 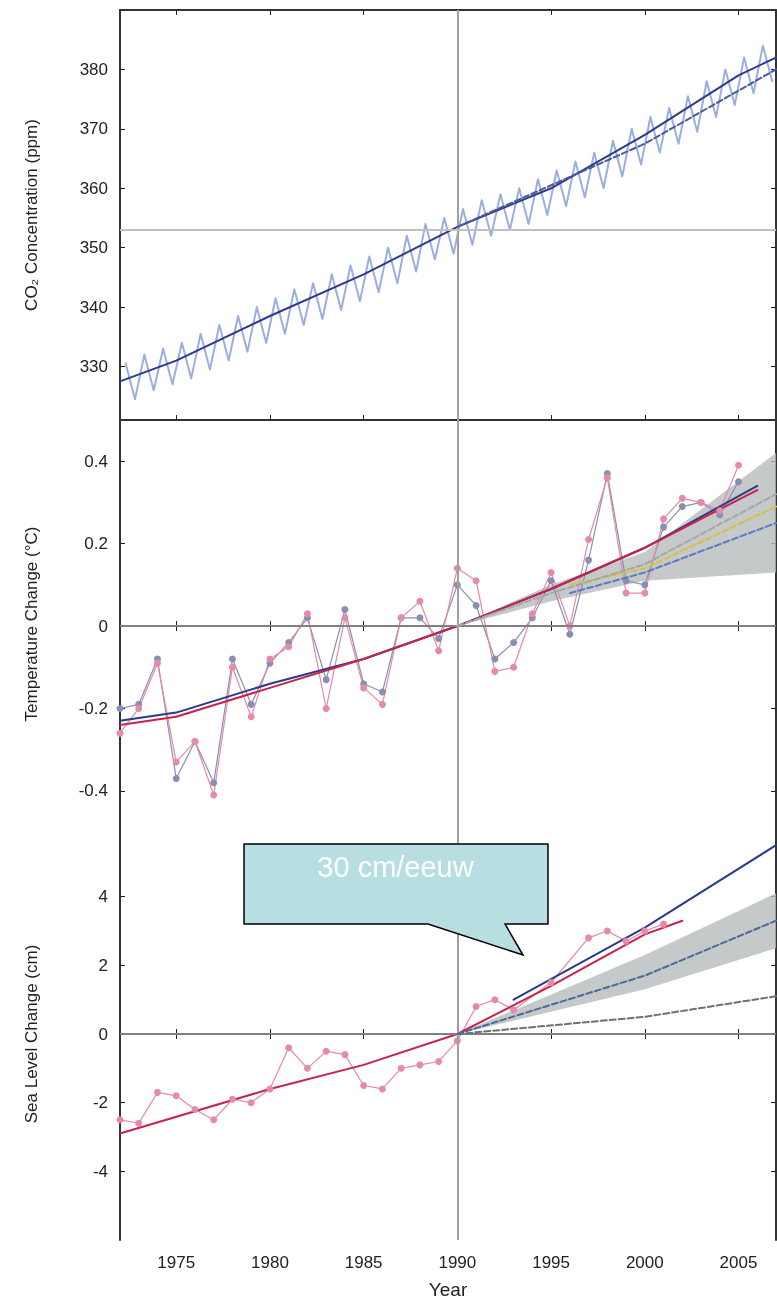 What do you see at coordinates (93, 69) in the screenshot?
I see `y-tick-label: 380` at bounding box center [93, 69].